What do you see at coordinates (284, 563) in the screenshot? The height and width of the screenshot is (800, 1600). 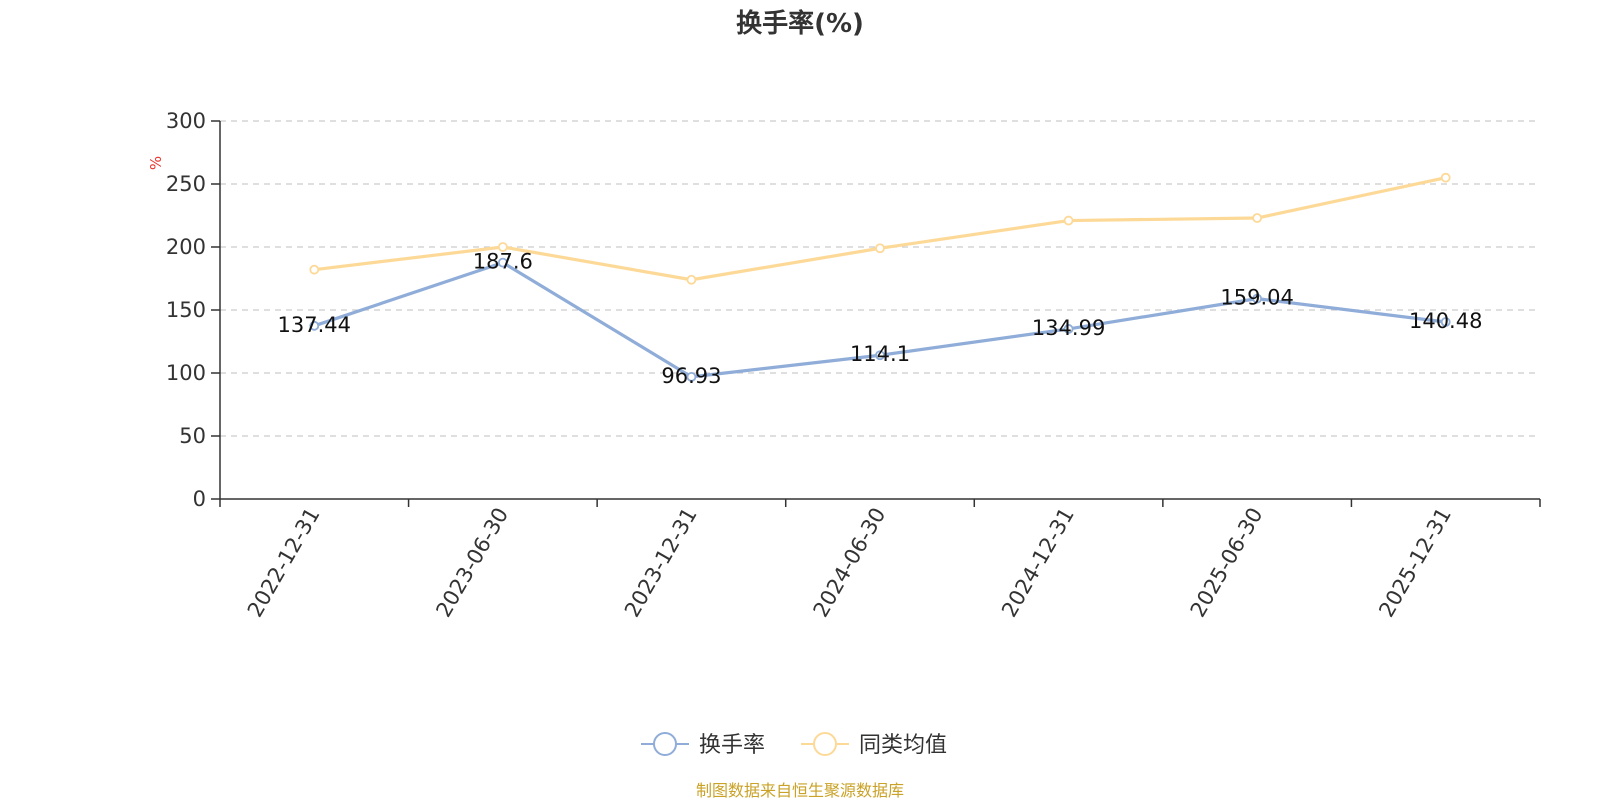 I see `x-tick-label: 2022-12-31` at bounding box center [284, 563].